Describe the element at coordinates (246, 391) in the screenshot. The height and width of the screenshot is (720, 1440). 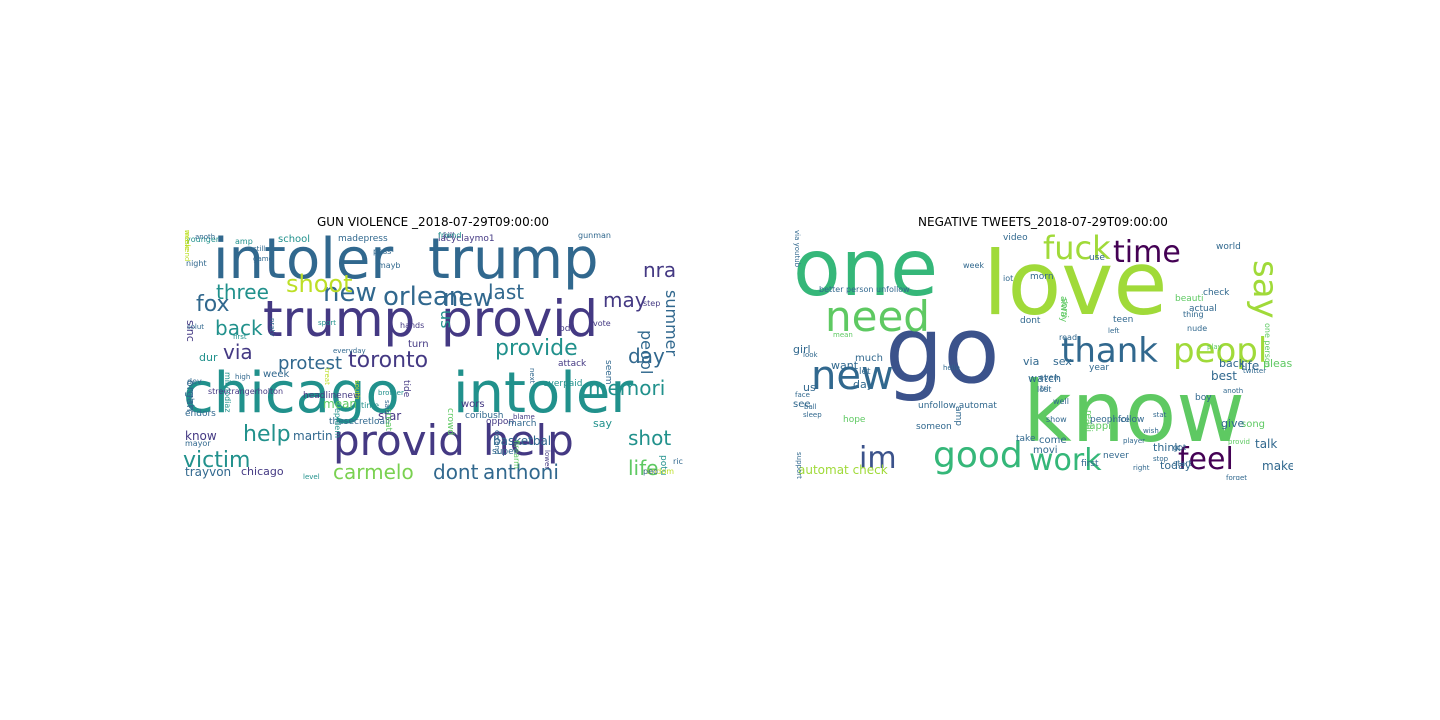
I see `cloud-word: streetrangerholton` at that location.